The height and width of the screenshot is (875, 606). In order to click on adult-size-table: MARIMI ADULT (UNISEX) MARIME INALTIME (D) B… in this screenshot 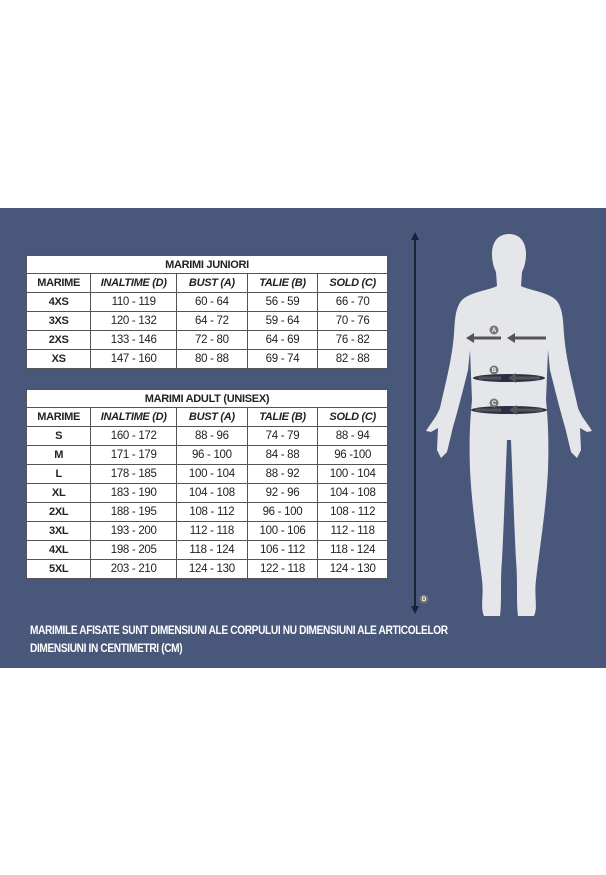, I will do `click(206, 484)`.